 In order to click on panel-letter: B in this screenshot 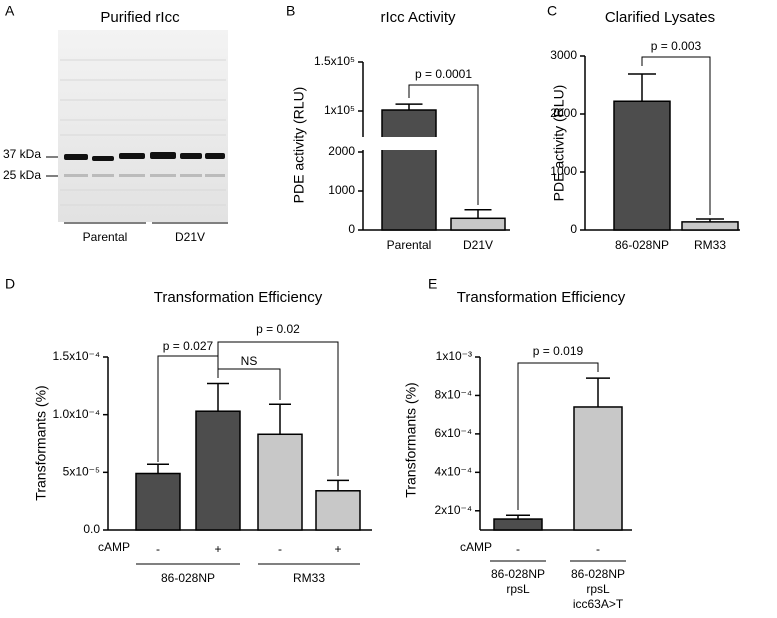, I will do `click(290, 11)`.